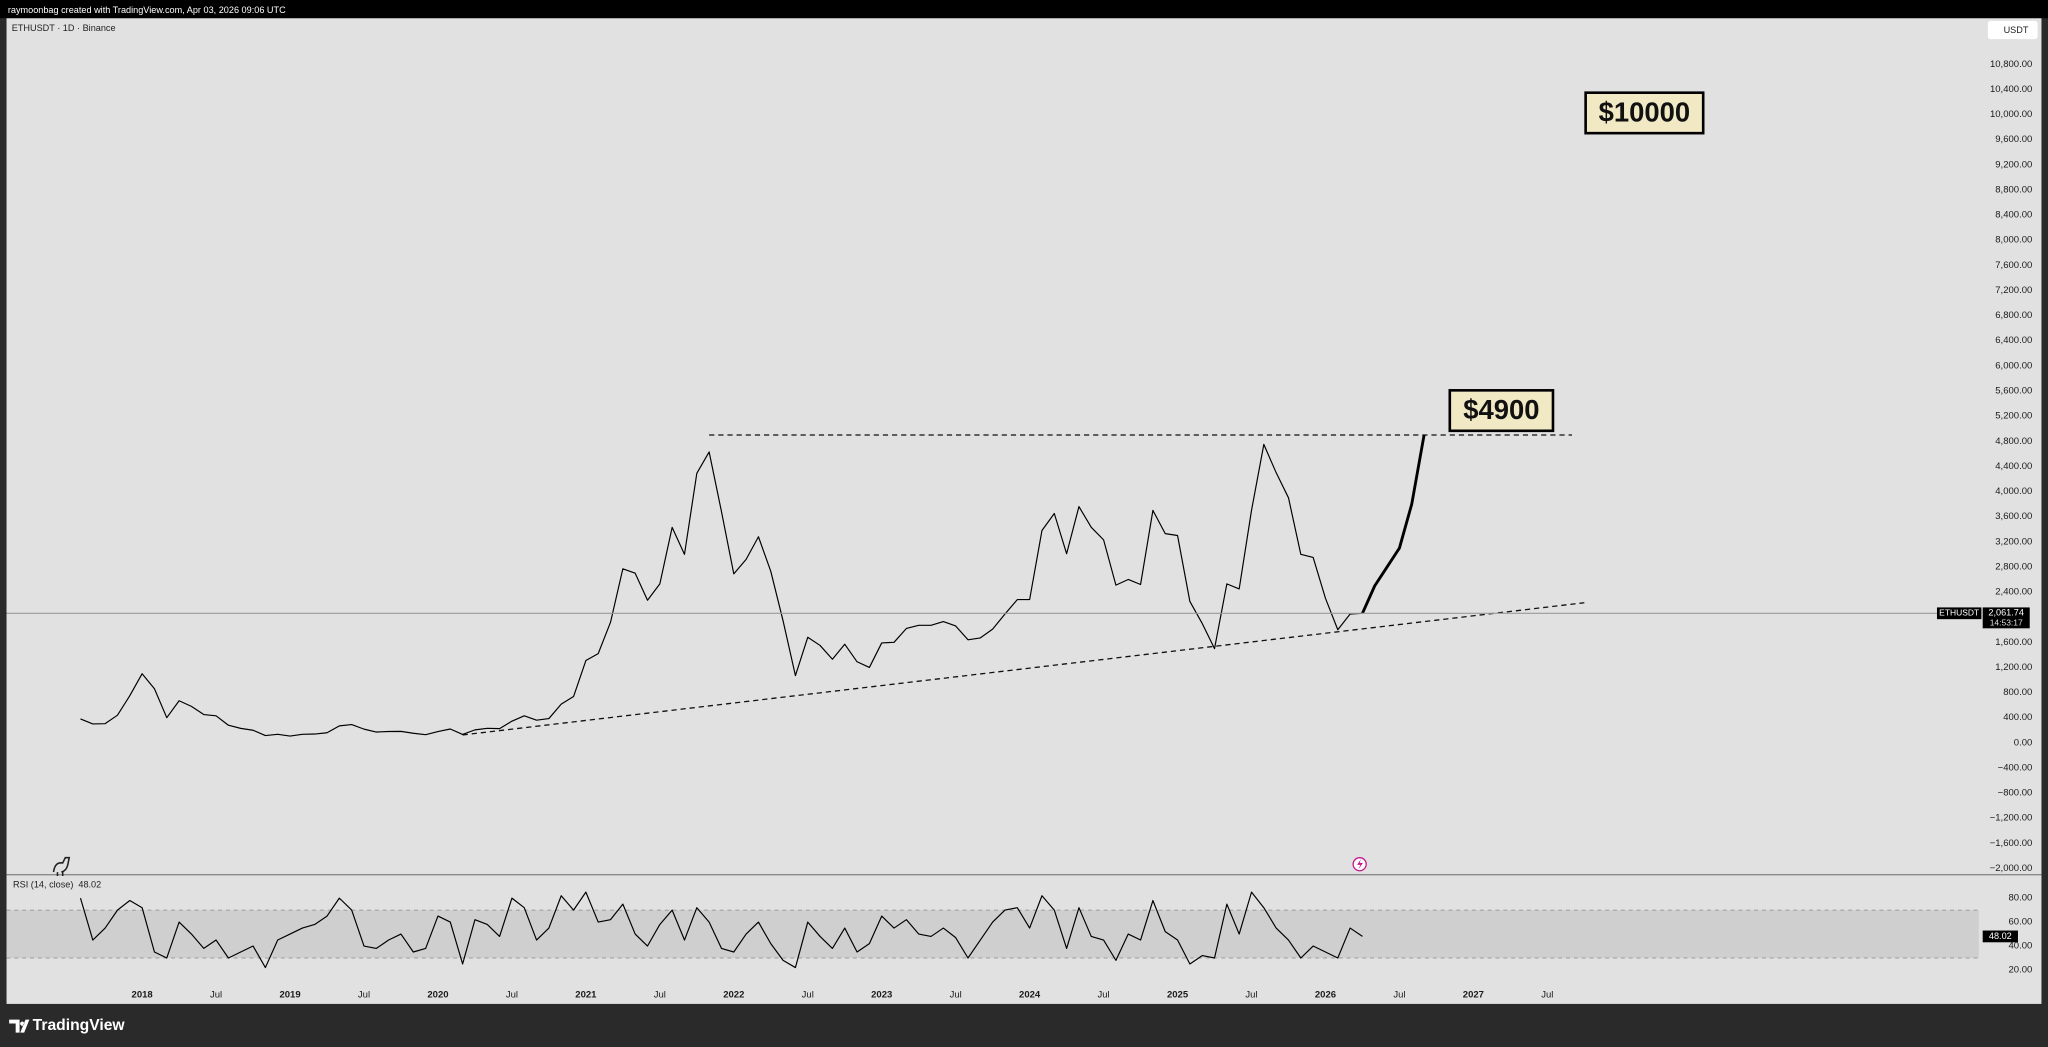  I want to click on series-line, so click(721, 930).